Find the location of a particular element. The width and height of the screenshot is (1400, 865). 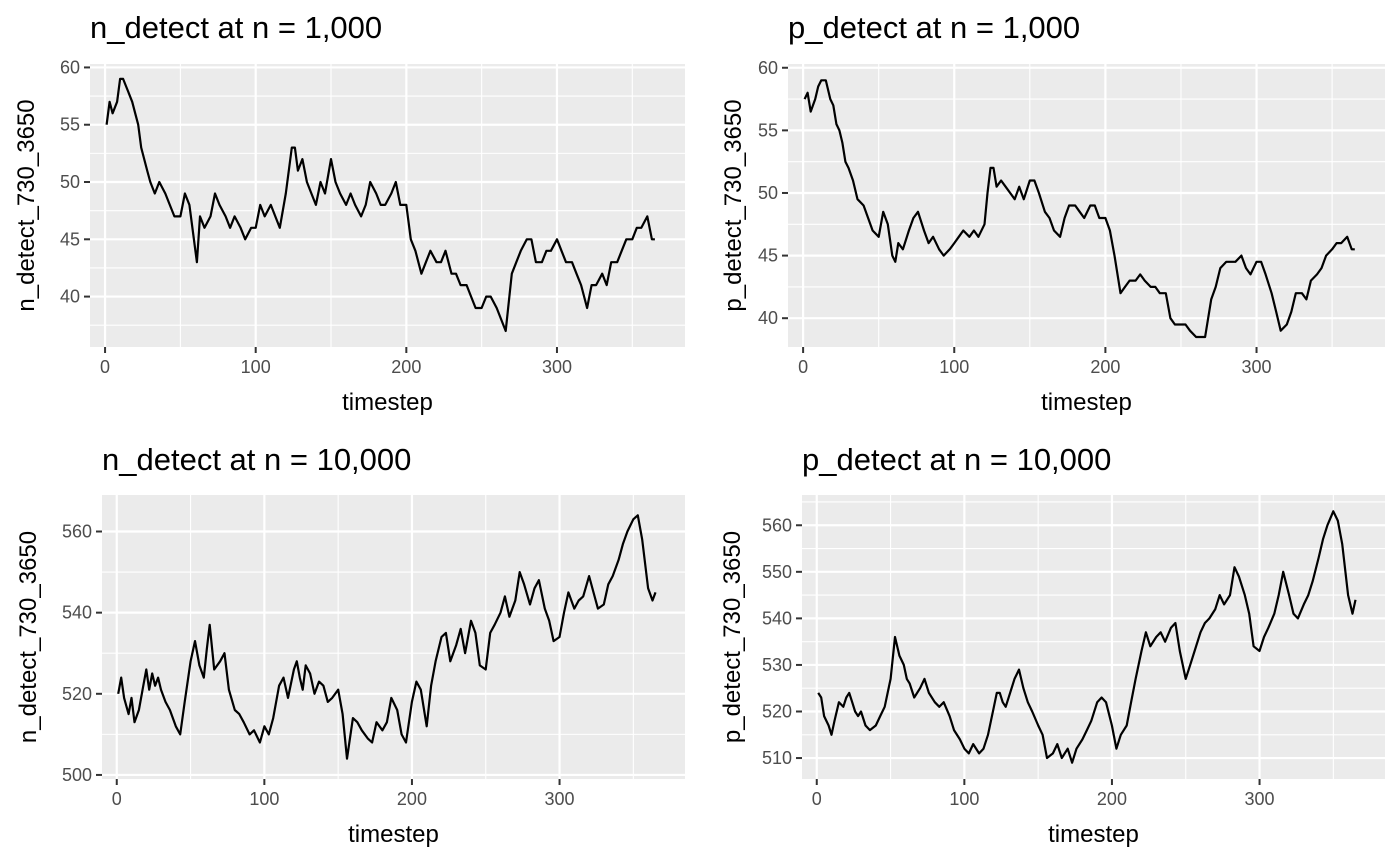

y-tick-label: 510 is located at coordinates (777, 758).